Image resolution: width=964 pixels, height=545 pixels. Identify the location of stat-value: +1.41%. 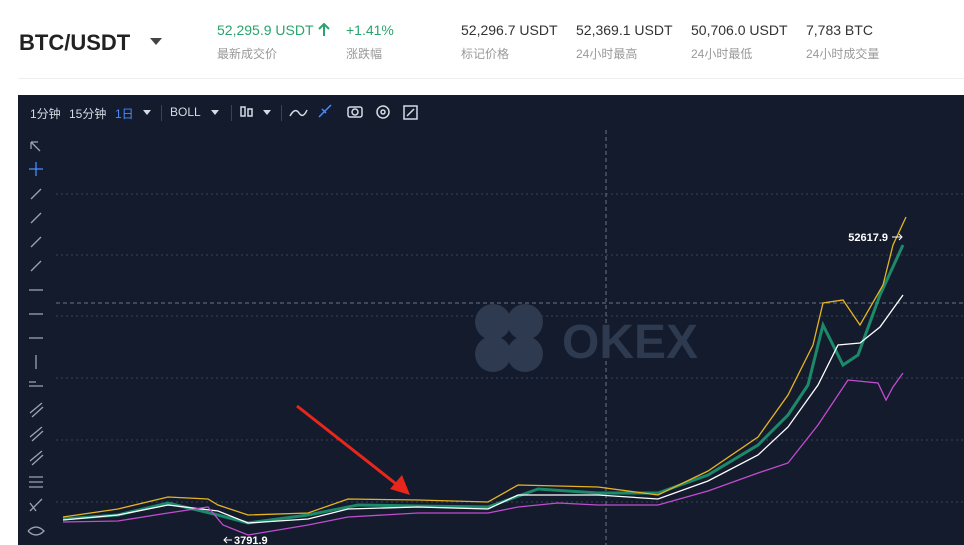
(370, 30).